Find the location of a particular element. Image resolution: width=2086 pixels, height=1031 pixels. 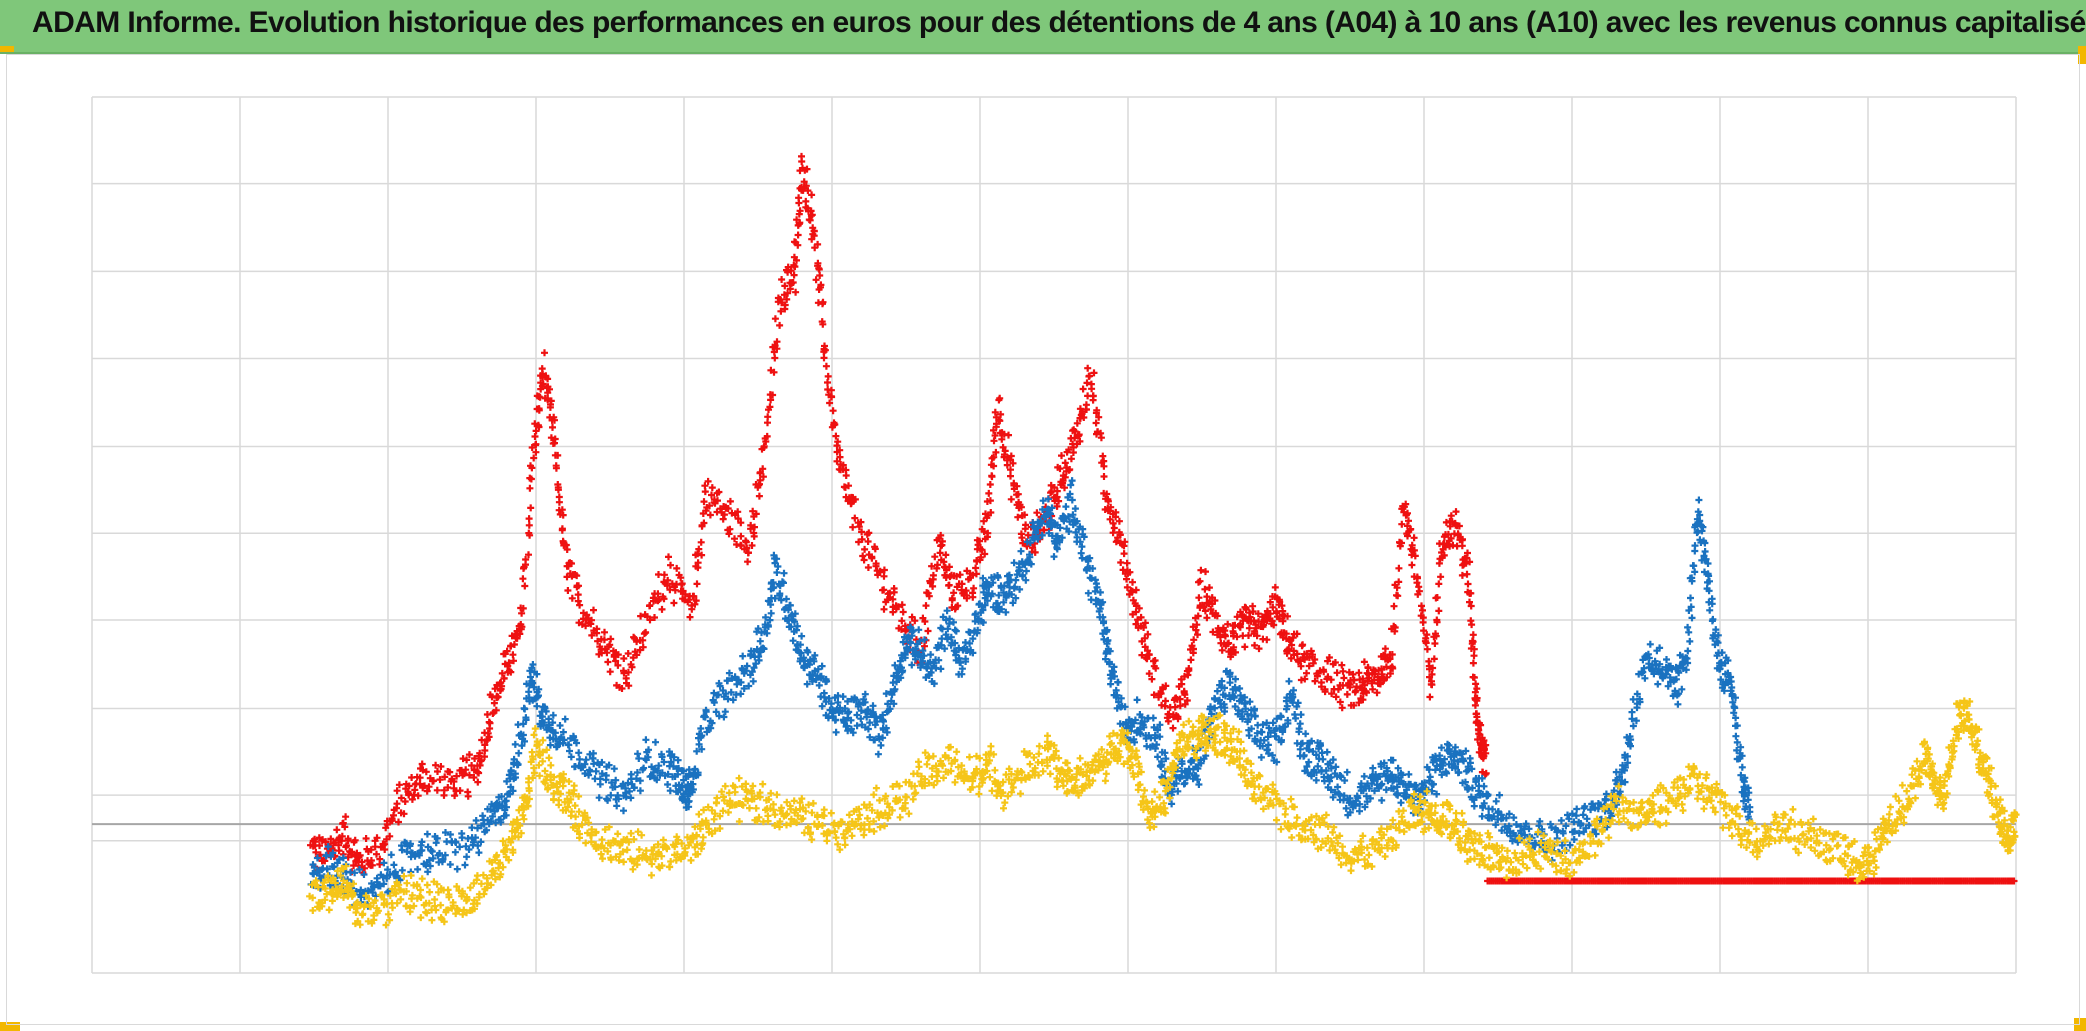

corner-accent-top-left is located at coordinates (7, 49).